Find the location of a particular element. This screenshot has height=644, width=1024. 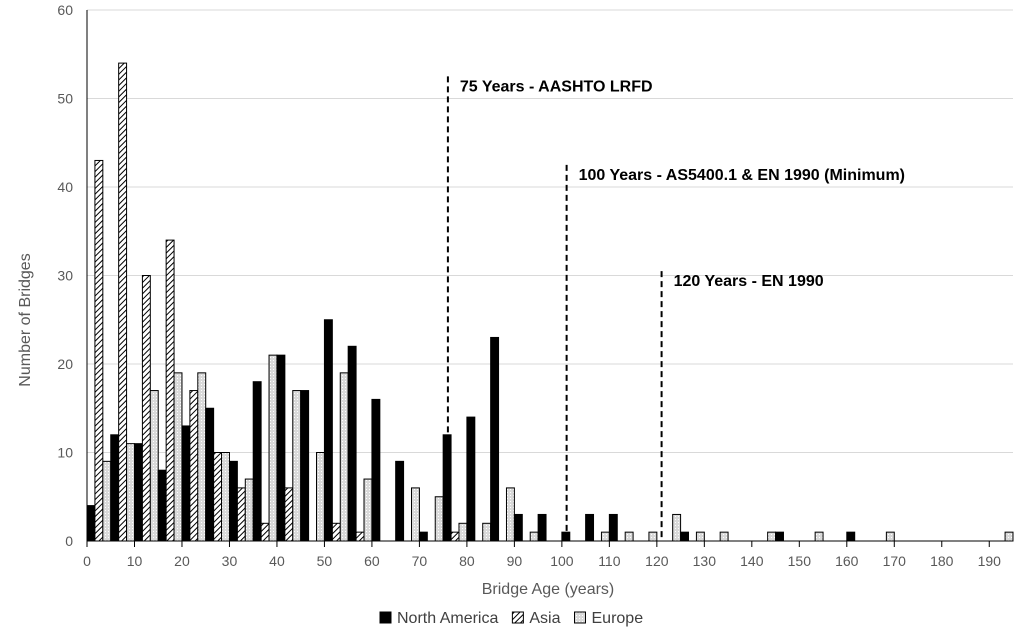

y-tick-label: 30 is located at coordinates (65, 276).